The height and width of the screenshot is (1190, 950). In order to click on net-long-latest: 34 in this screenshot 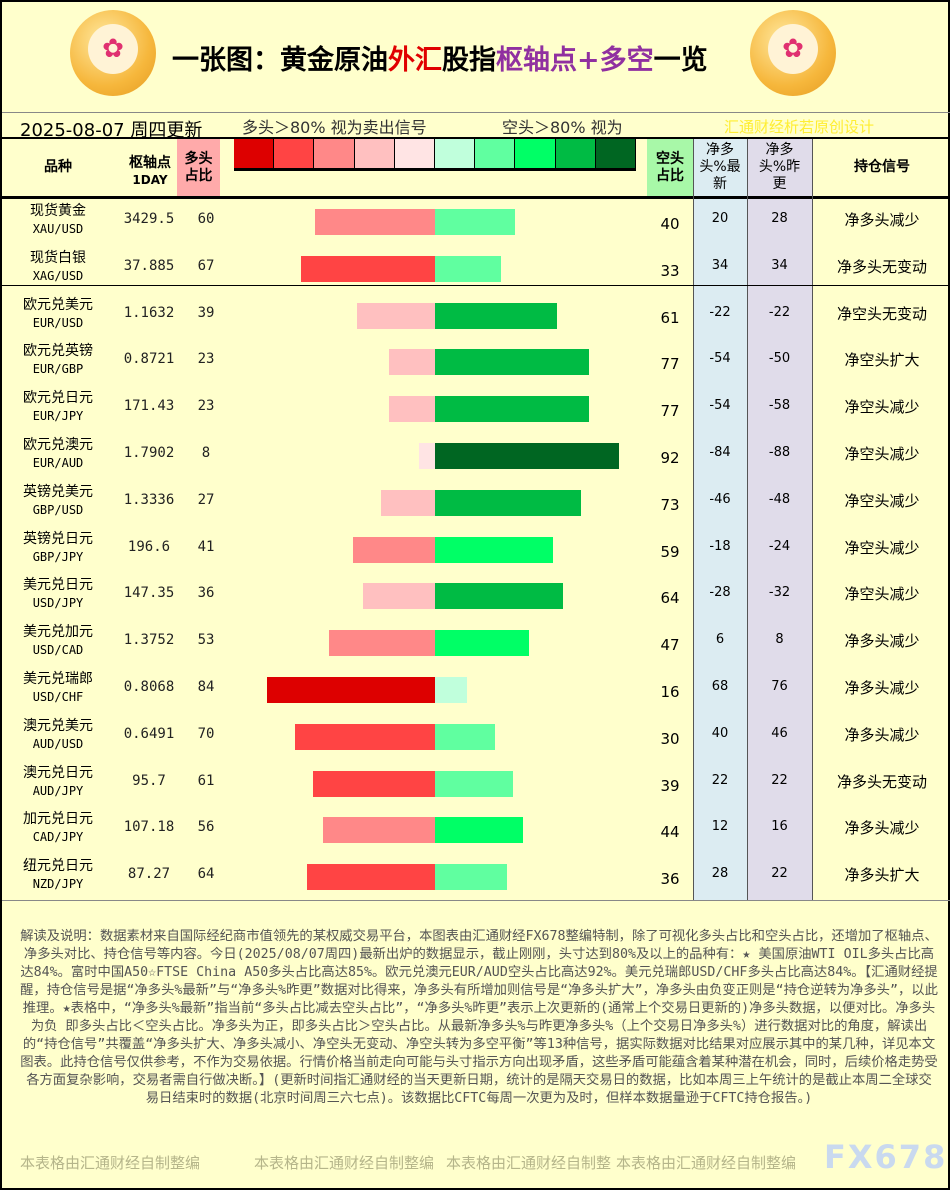, I will do `click(720, 265)`.